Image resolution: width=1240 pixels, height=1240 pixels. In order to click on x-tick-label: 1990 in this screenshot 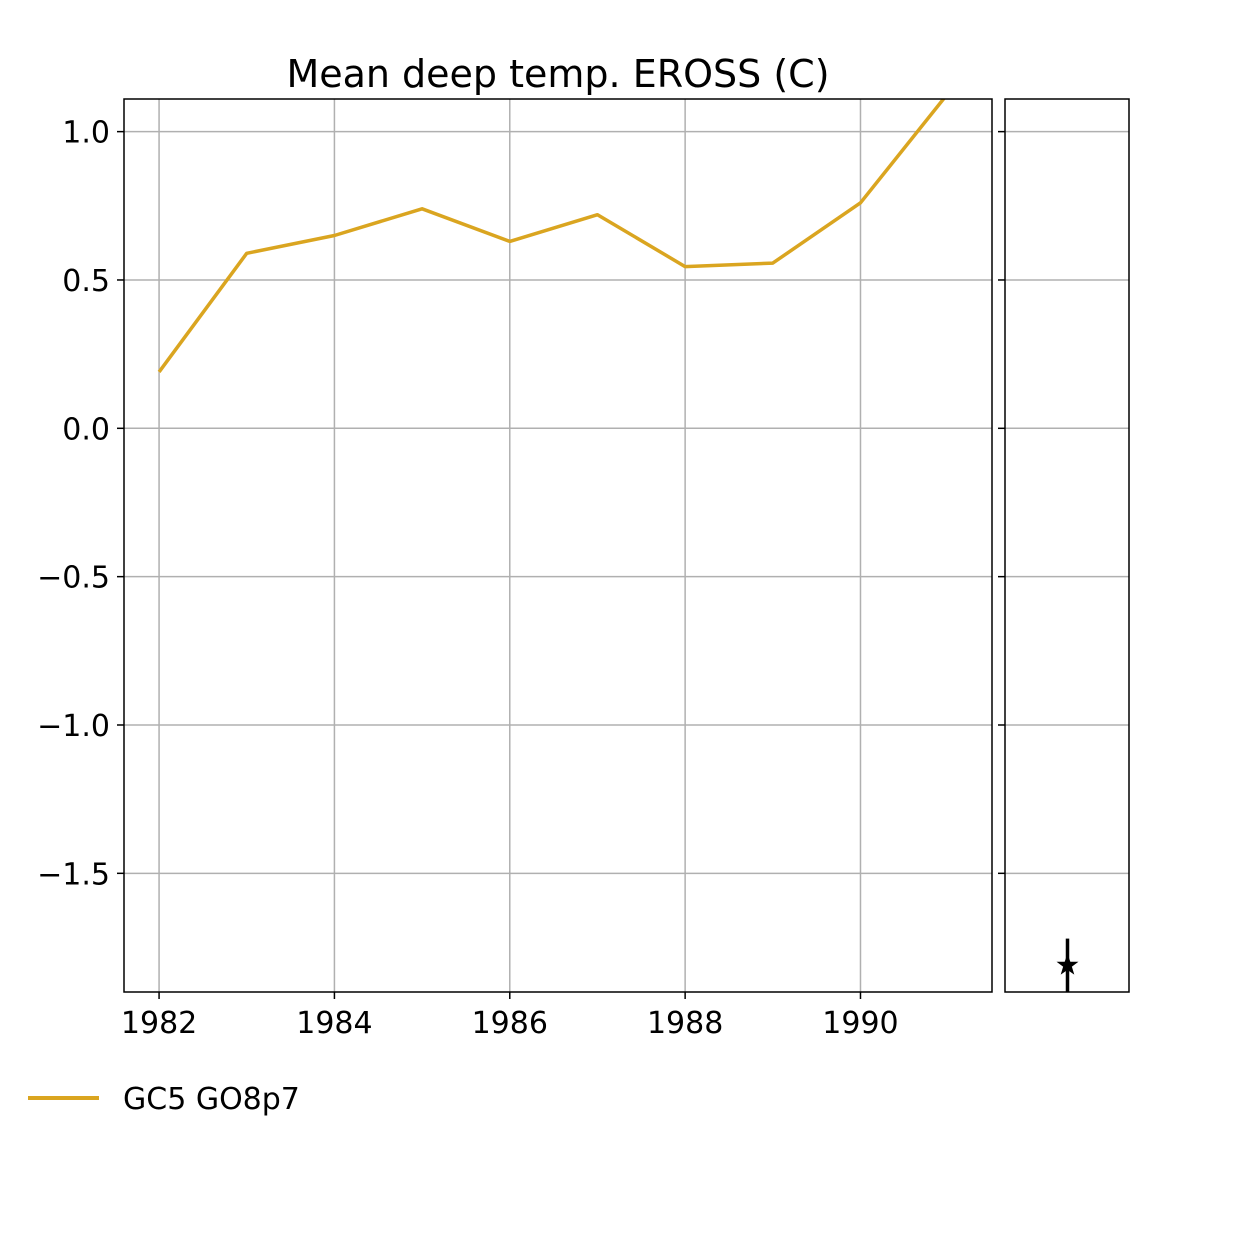, I will do `click(860, 1023)`.